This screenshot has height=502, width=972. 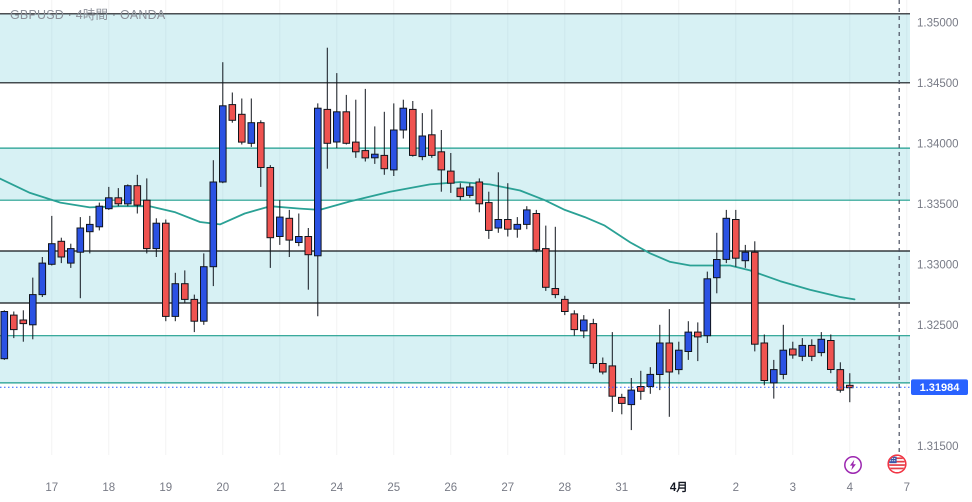 I want to click on x-axis-label: 25, so click(x=393, y=488).